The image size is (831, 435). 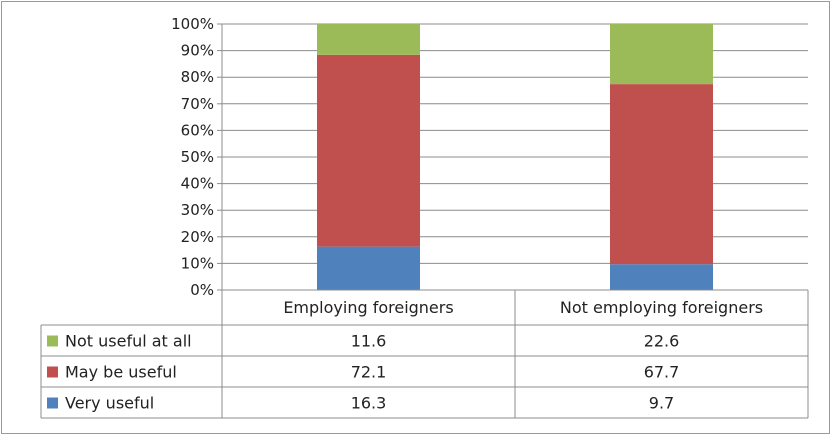 What do you see at coordinates (197, 77) in the screenshot?
I see `y-tick-label: 80%` at bounding box center [197, 77].